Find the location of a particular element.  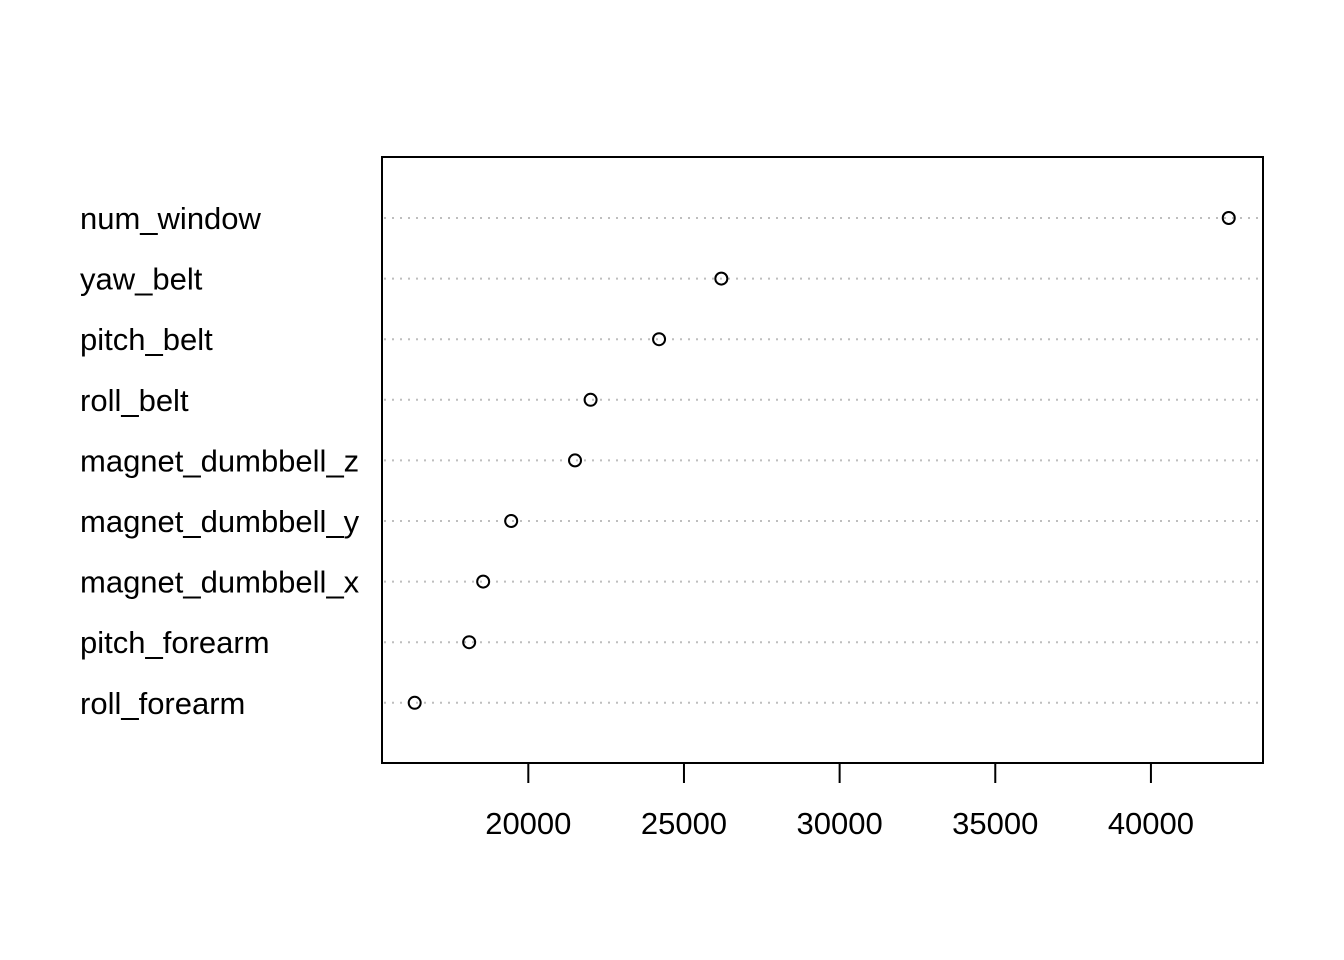

category-label-num_window: num_window is located at coordinates (171, 218).